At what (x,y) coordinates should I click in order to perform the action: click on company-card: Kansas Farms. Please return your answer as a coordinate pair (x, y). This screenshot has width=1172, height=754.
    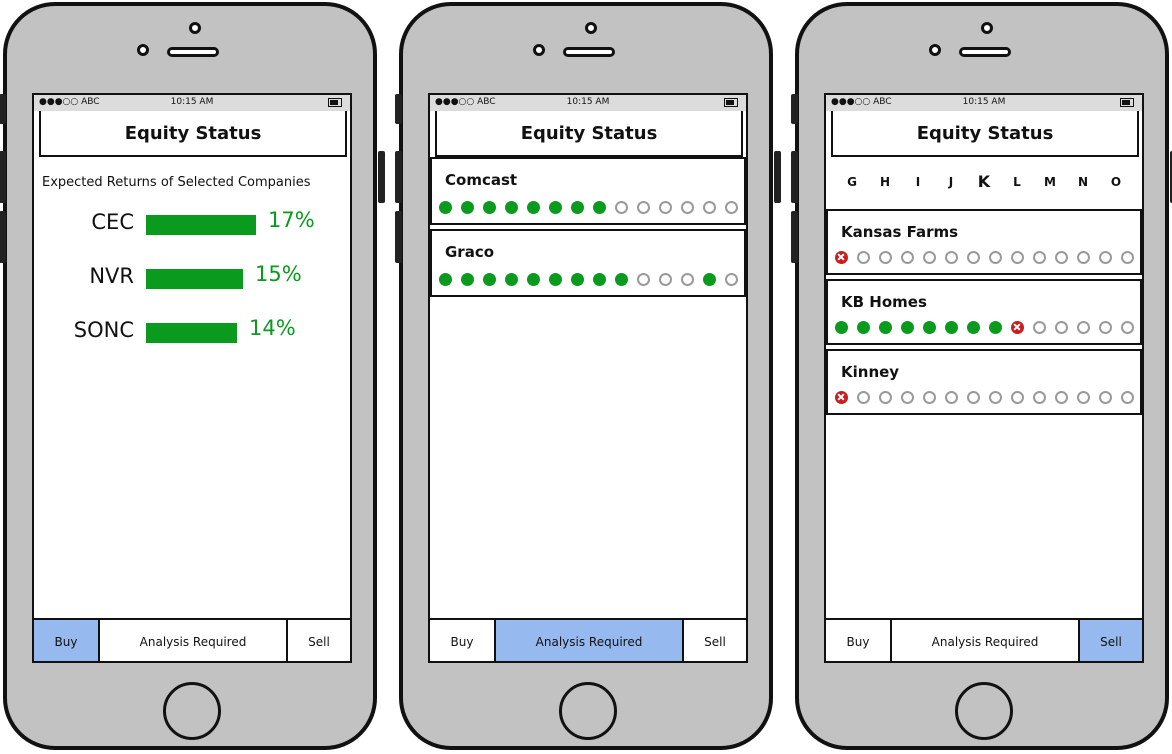
    Looking at the image, I should click on (984, 242).